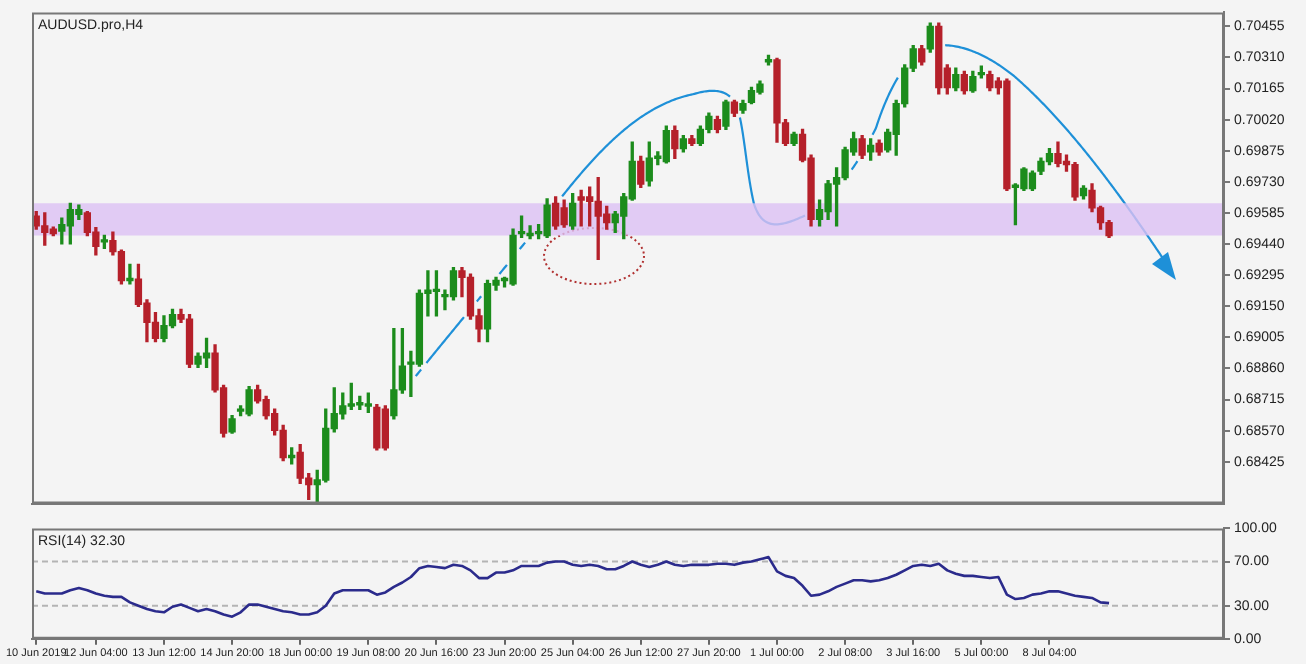 The height and width of the screenshot is (664, 1306). Describe the element at coordinates (130, 274) in the screenshot. I see `candlestick` at that location.